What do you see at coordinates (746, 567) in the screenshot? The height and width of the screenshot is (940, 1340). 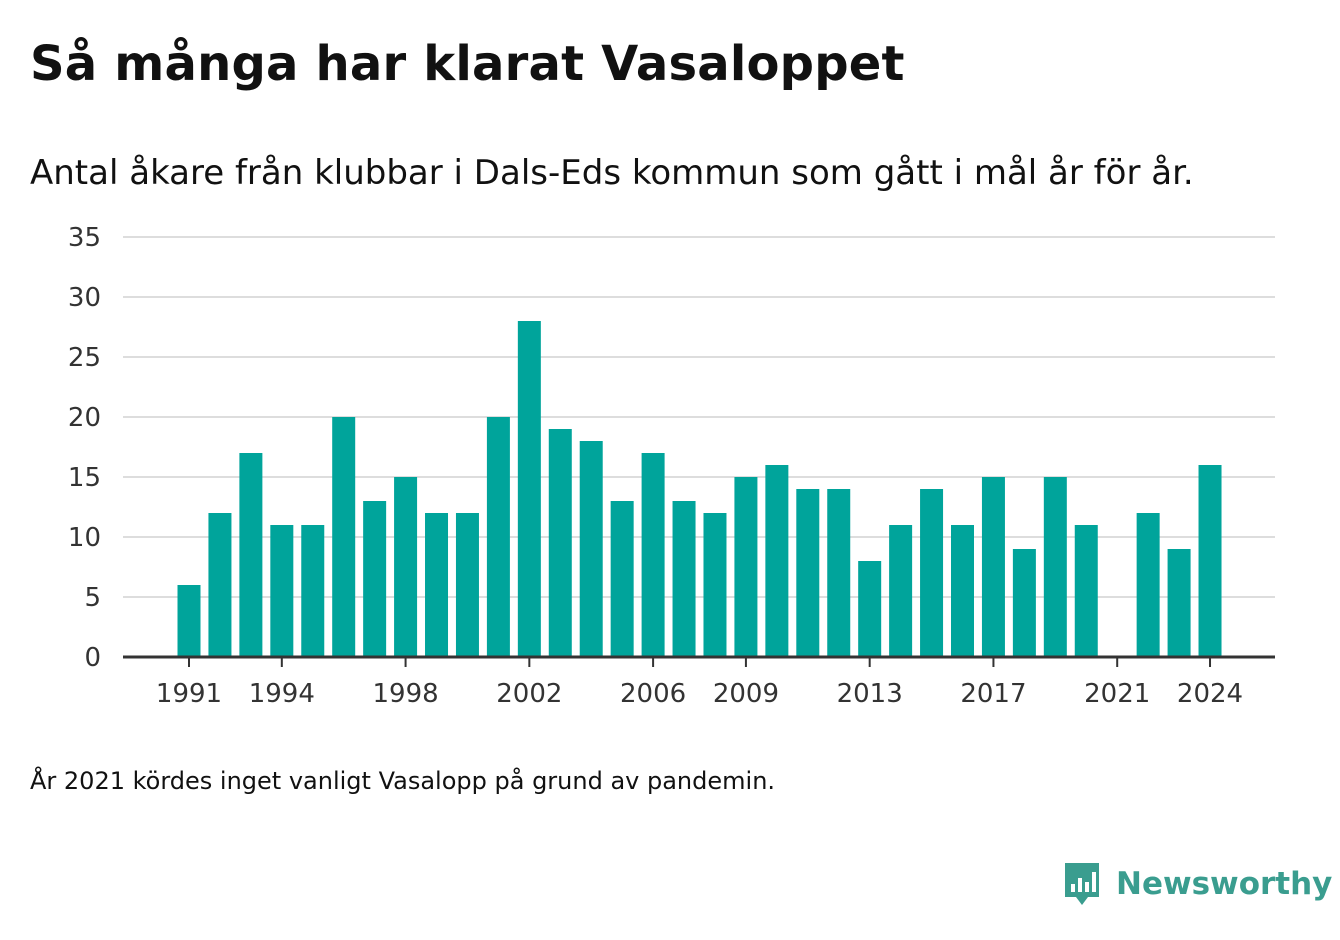 I see `bar-2009` at bounding box center [746, 567].